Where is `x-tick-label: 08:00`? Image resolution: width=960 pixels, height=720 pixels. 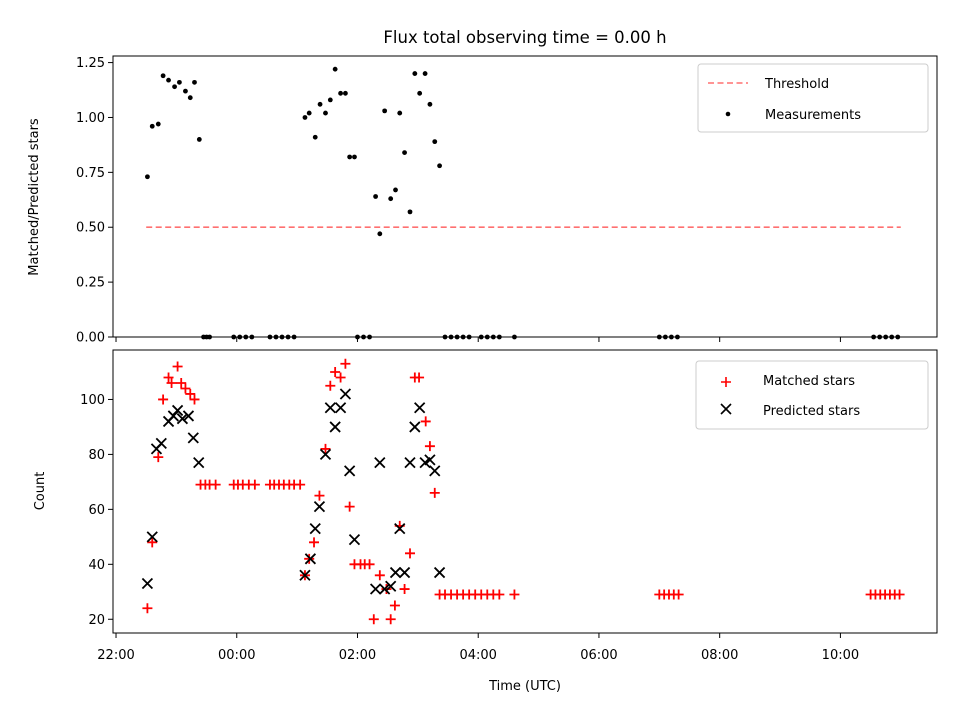
x-tick-label: 08:00 is located at coordinates (719, 655).